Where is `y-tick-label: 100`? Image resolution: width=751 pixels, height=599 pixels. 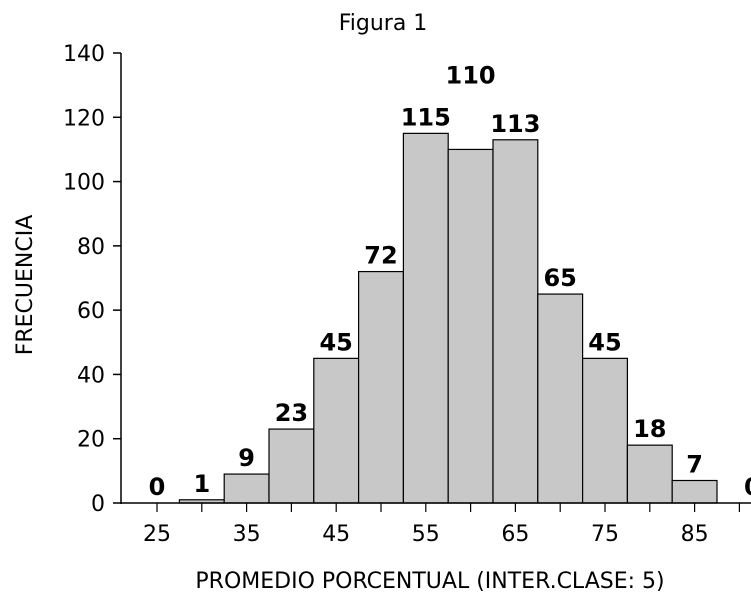
y-tick-label: 100 is located at coordinates (84, 183).